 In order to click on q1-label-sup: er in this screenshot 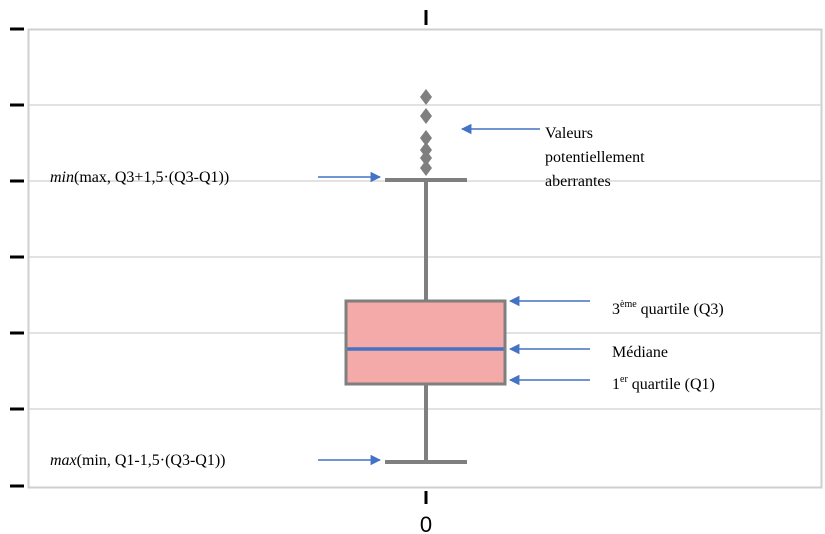, I will do `click(624, 379)`.